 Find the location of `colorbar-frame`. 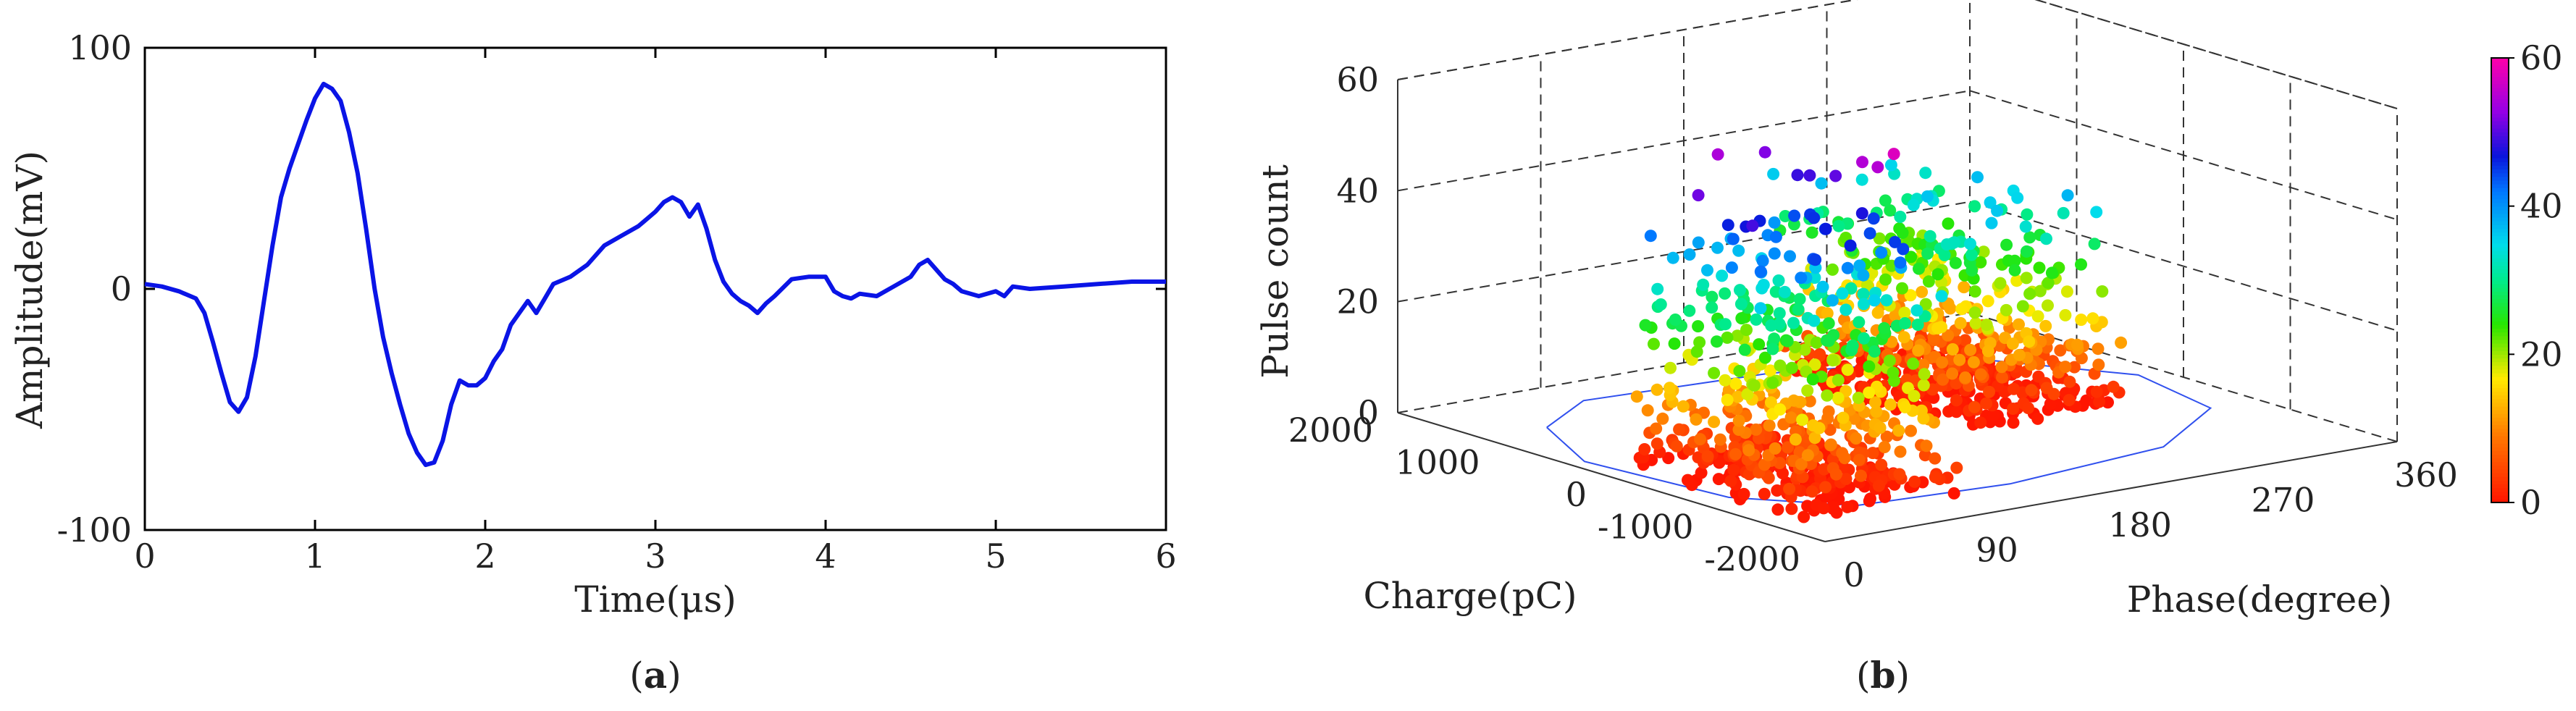

colorbar-frame is located at coordinates (2500, 280).